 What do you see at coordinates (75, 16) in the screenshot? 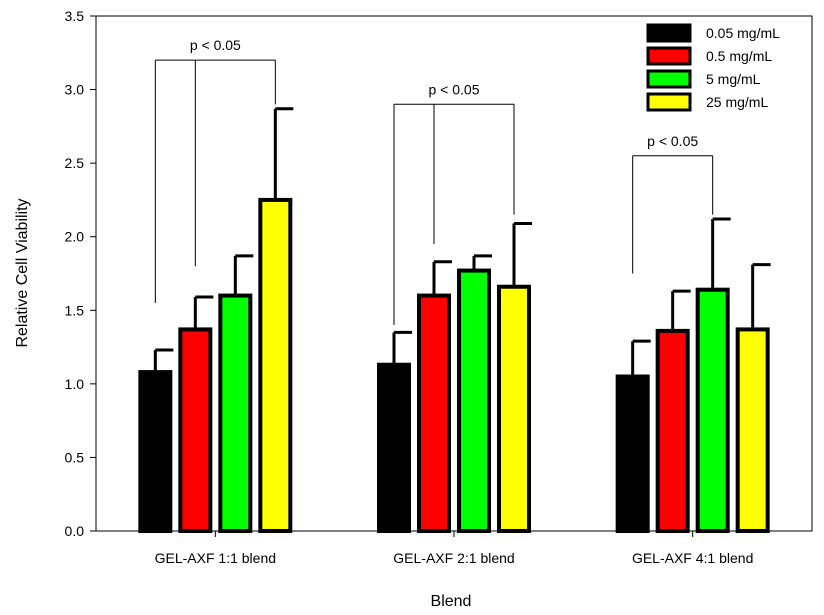
I see `y-tick-label: 3.5` at bounding box center [75, 16].